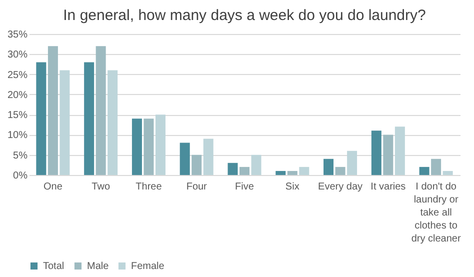  What do you see at coordinates (292, 187) in the screenshot?
I see `x-tick-label: Six` at bounding box center [292, 187].